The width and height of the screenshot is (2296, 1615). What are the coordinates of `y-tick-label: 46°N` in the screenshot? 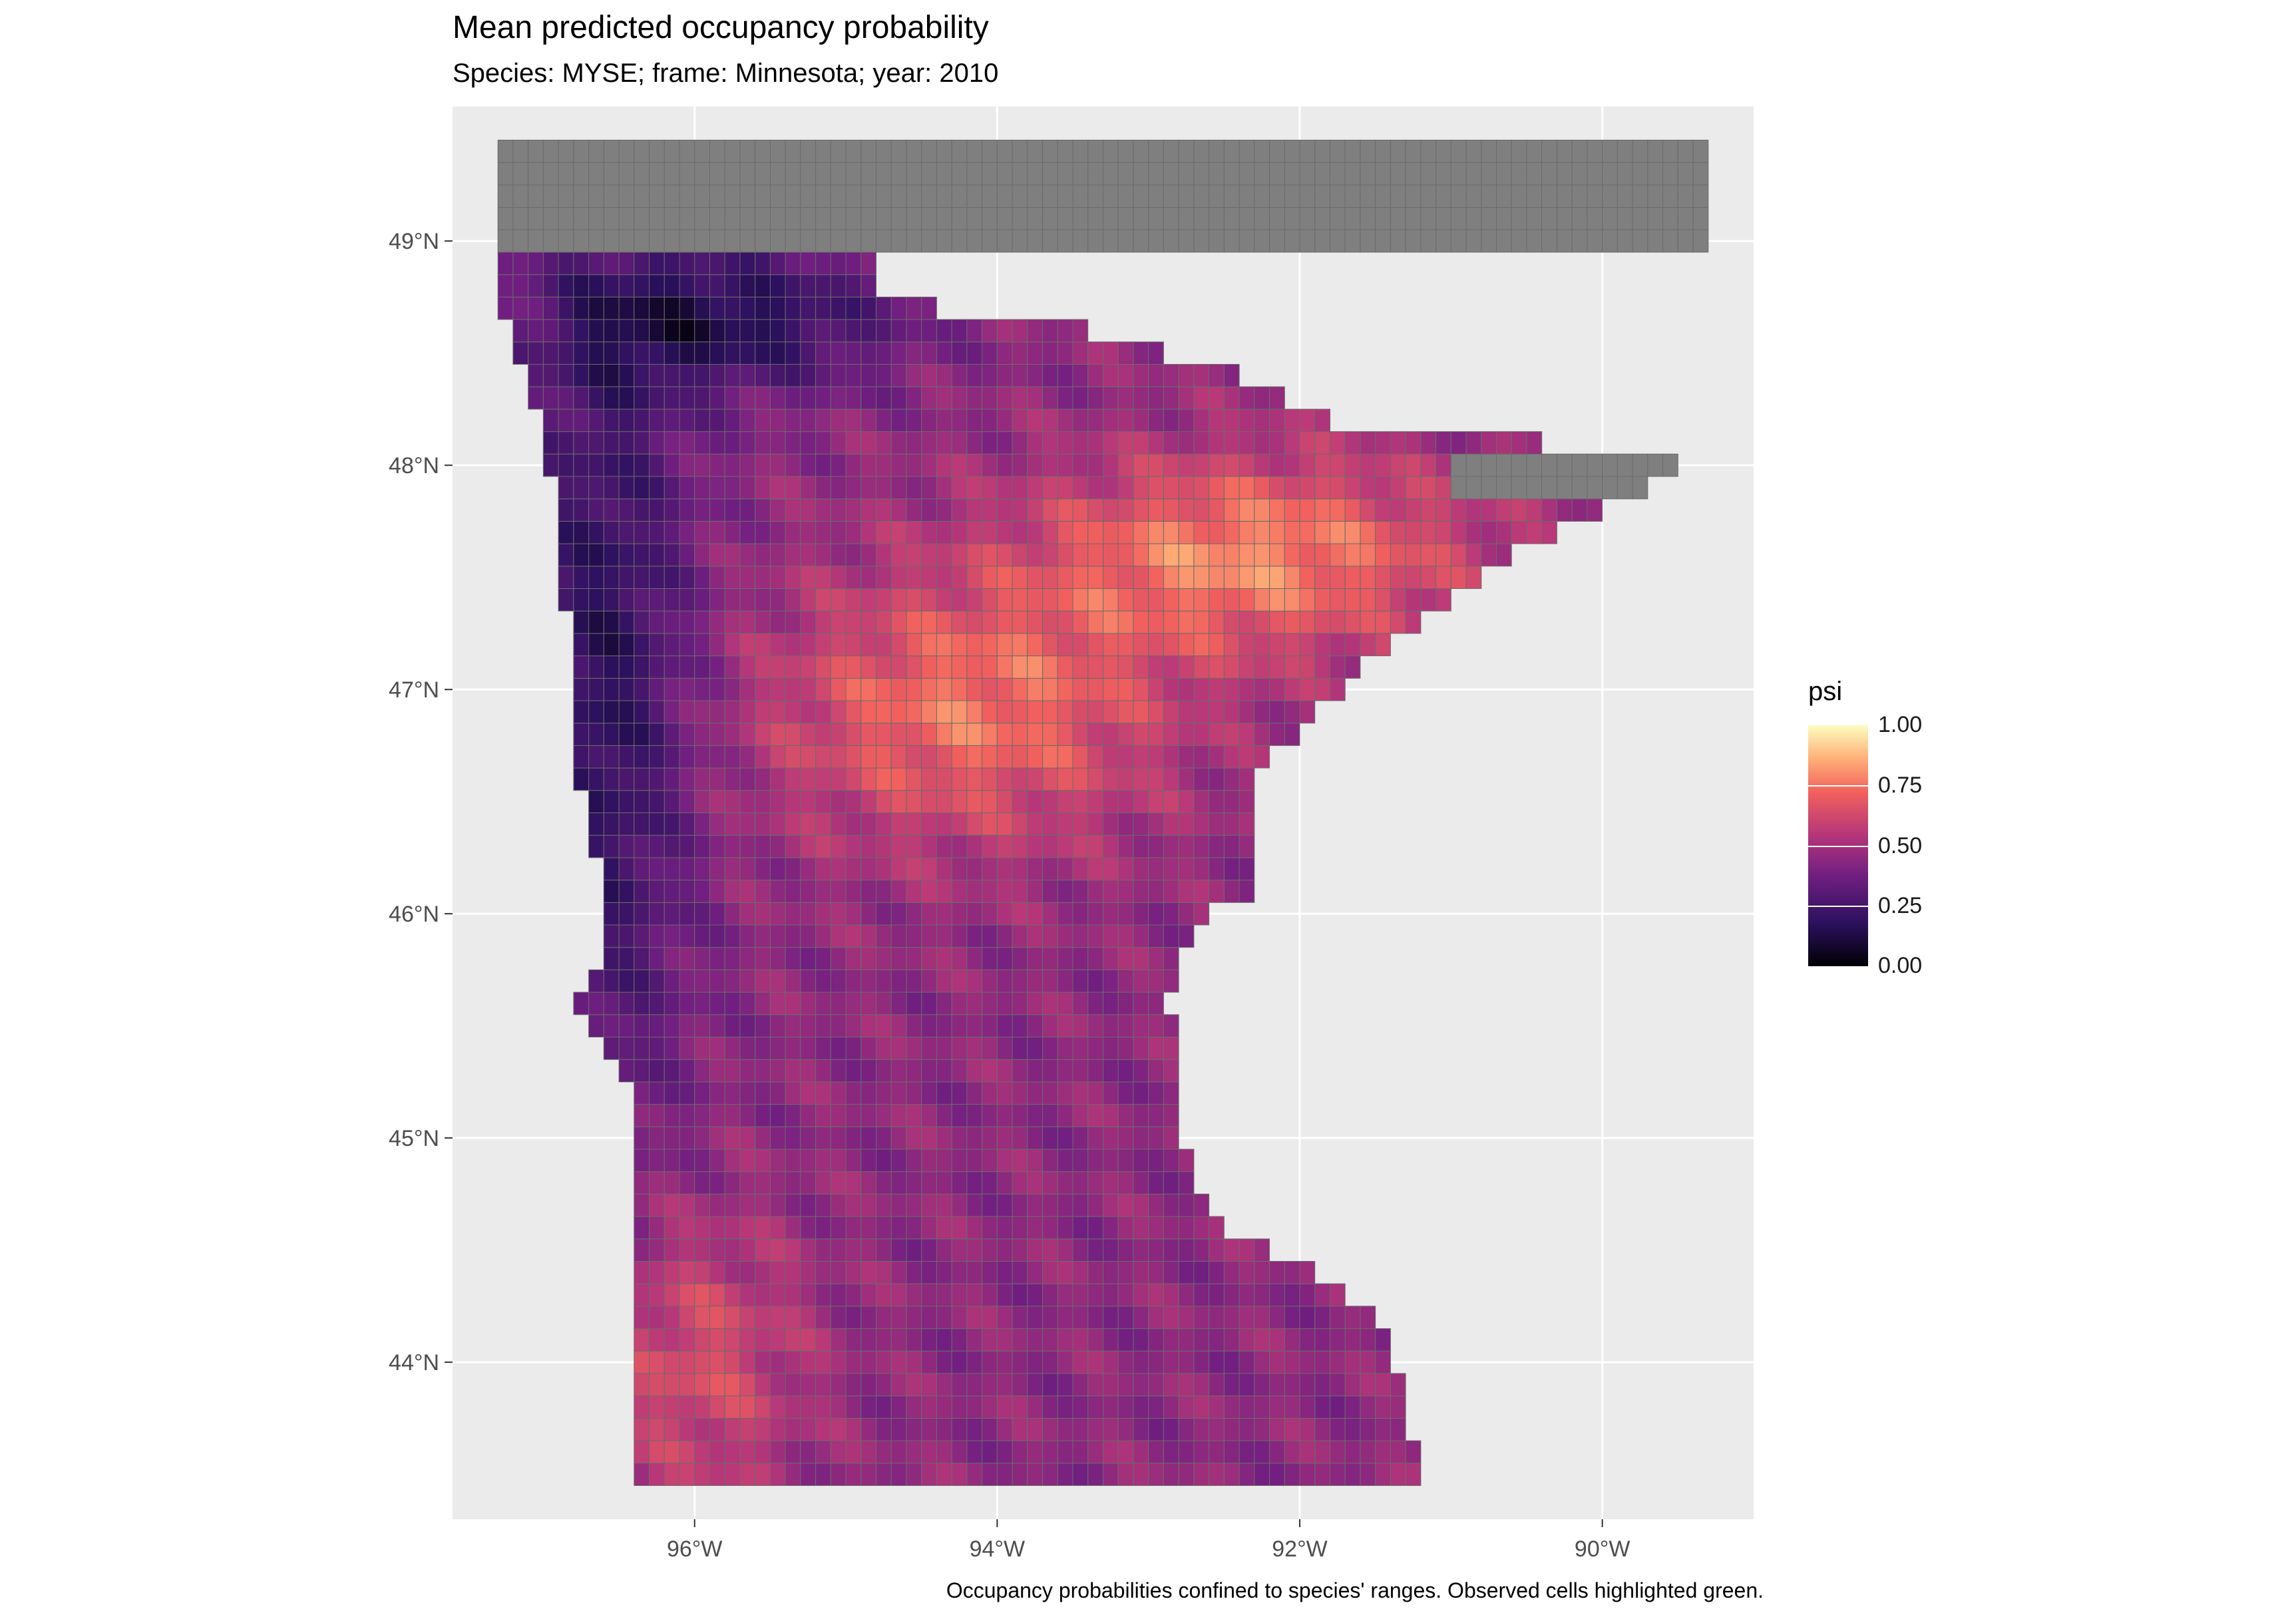 It's located at (414, 914).